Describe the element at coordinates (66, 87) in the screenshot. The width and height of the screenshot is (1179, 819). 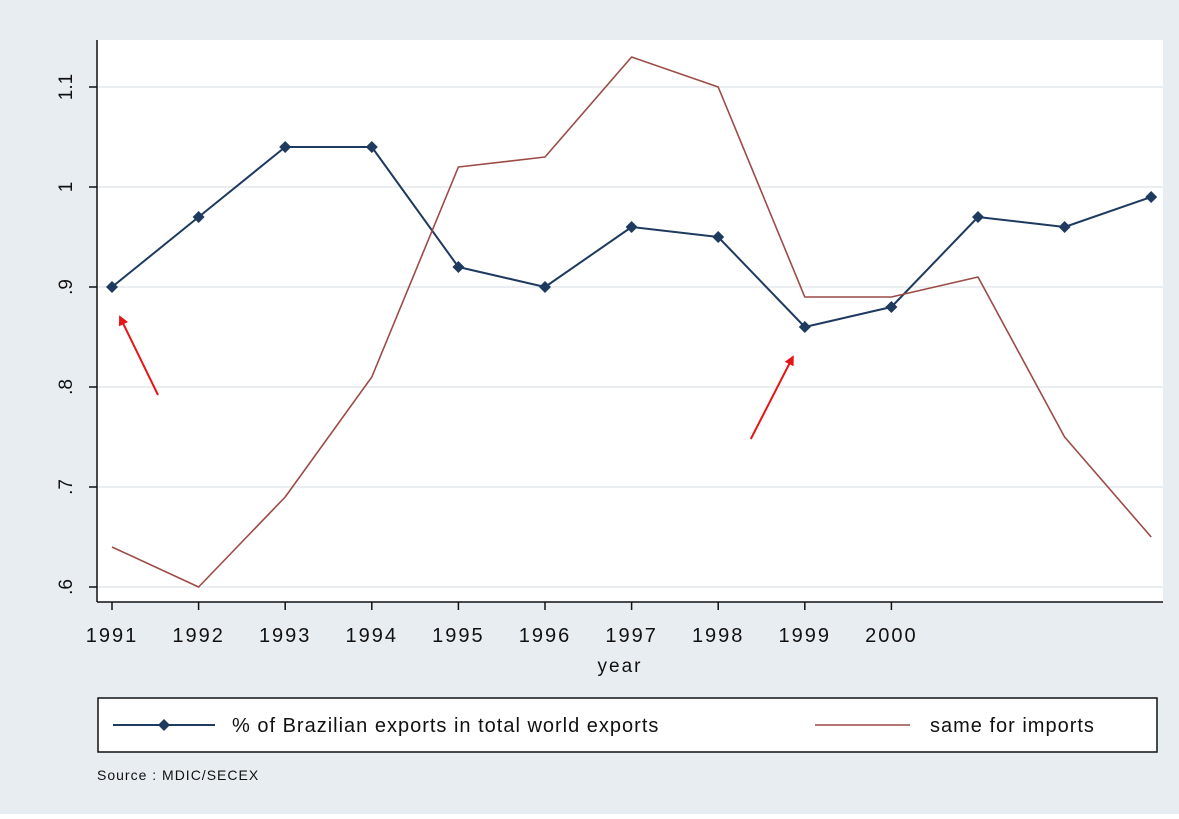
I see `y-tick-label: 1.1` at that location.